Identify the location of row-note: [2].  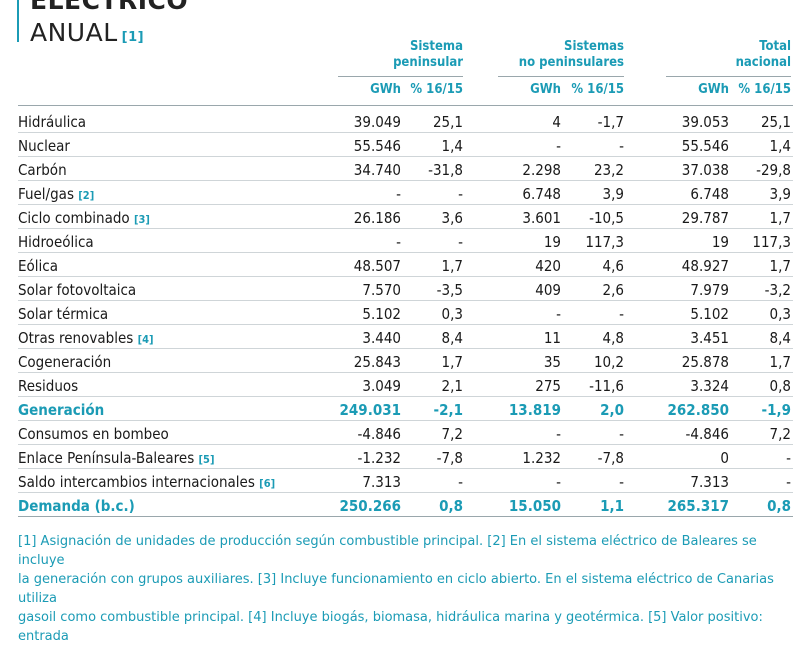
(86, 195).